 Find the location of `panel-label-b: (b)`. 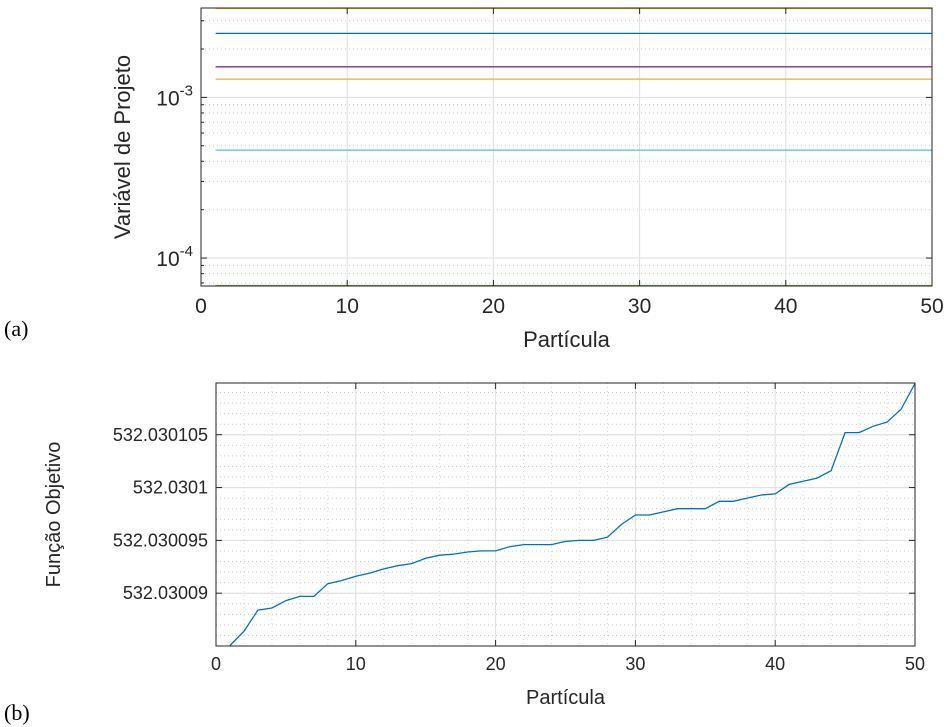

panel-label-b: (b) is located at coordinates (17, 712).